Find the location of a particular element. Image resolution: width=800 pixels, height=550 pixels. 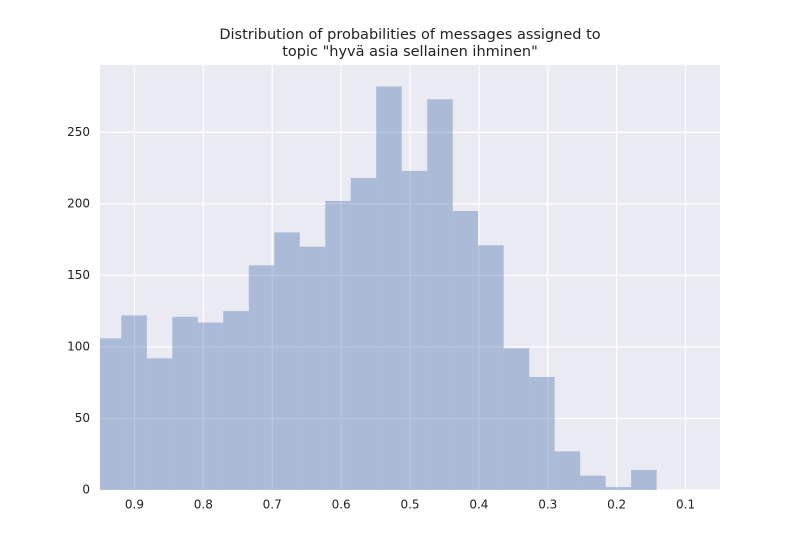

x-tick-label: 0.2 is located at coordinates (616, 505).